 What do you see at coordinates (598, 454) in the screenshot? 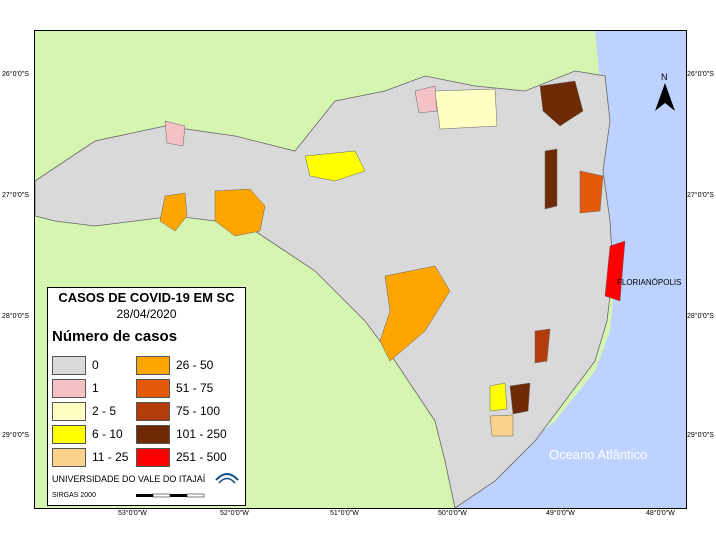
I see `ocean-label: Oceano Atlântico` at bounding box center [598, 454].